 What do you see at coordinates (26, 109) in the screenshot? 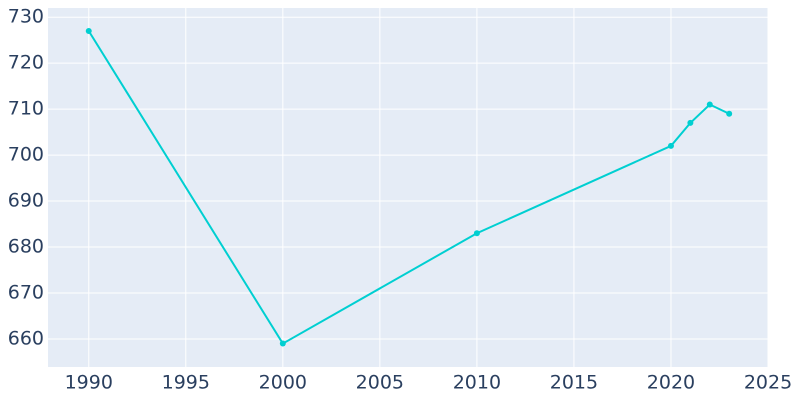
I see `y-tick-label: 710` at bounding box center [26, 109].